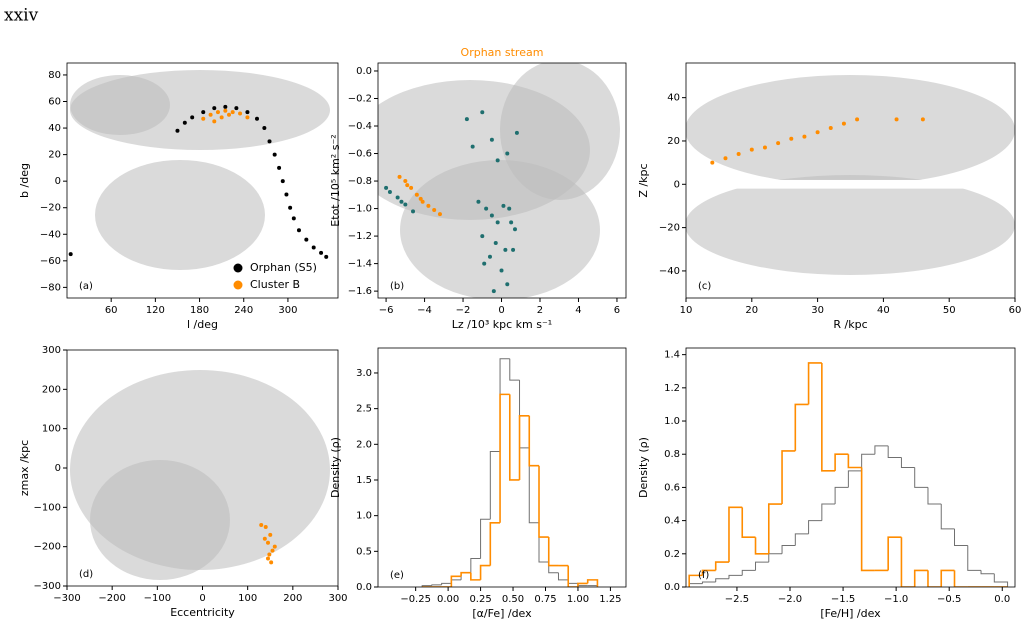 Image resolution: width=1028 pixels, height=626 pixels. Describe the element at coordinates (883, 310) in the screenshot. I see `x-tick-label: 40` at that location.